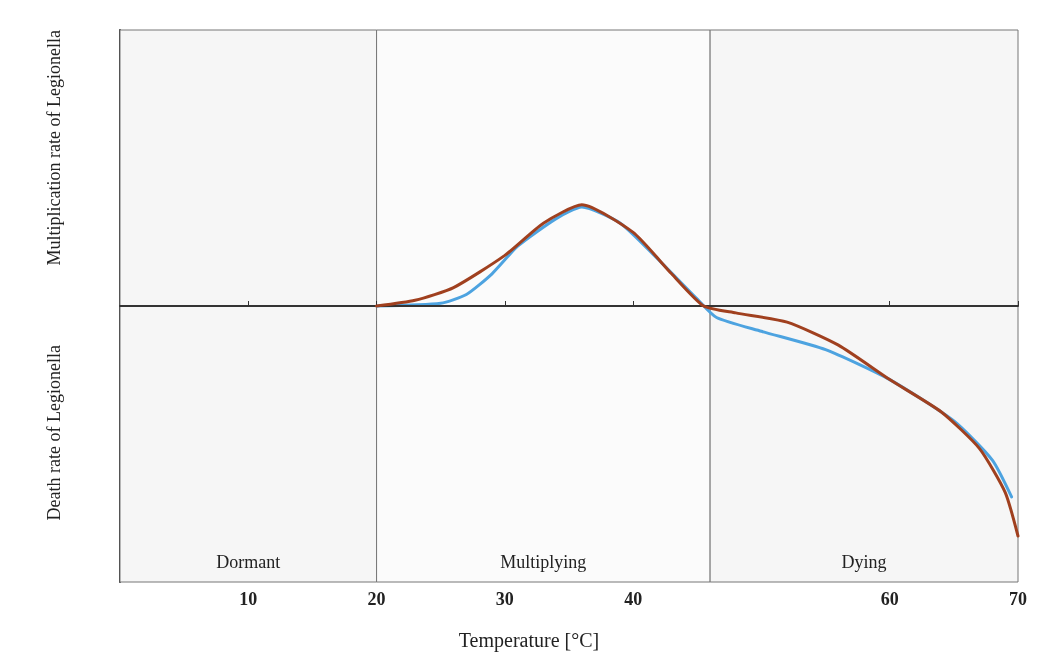 The image size is (1050, 655). I want to click on x-tick-label: 60, so click(889, 599).